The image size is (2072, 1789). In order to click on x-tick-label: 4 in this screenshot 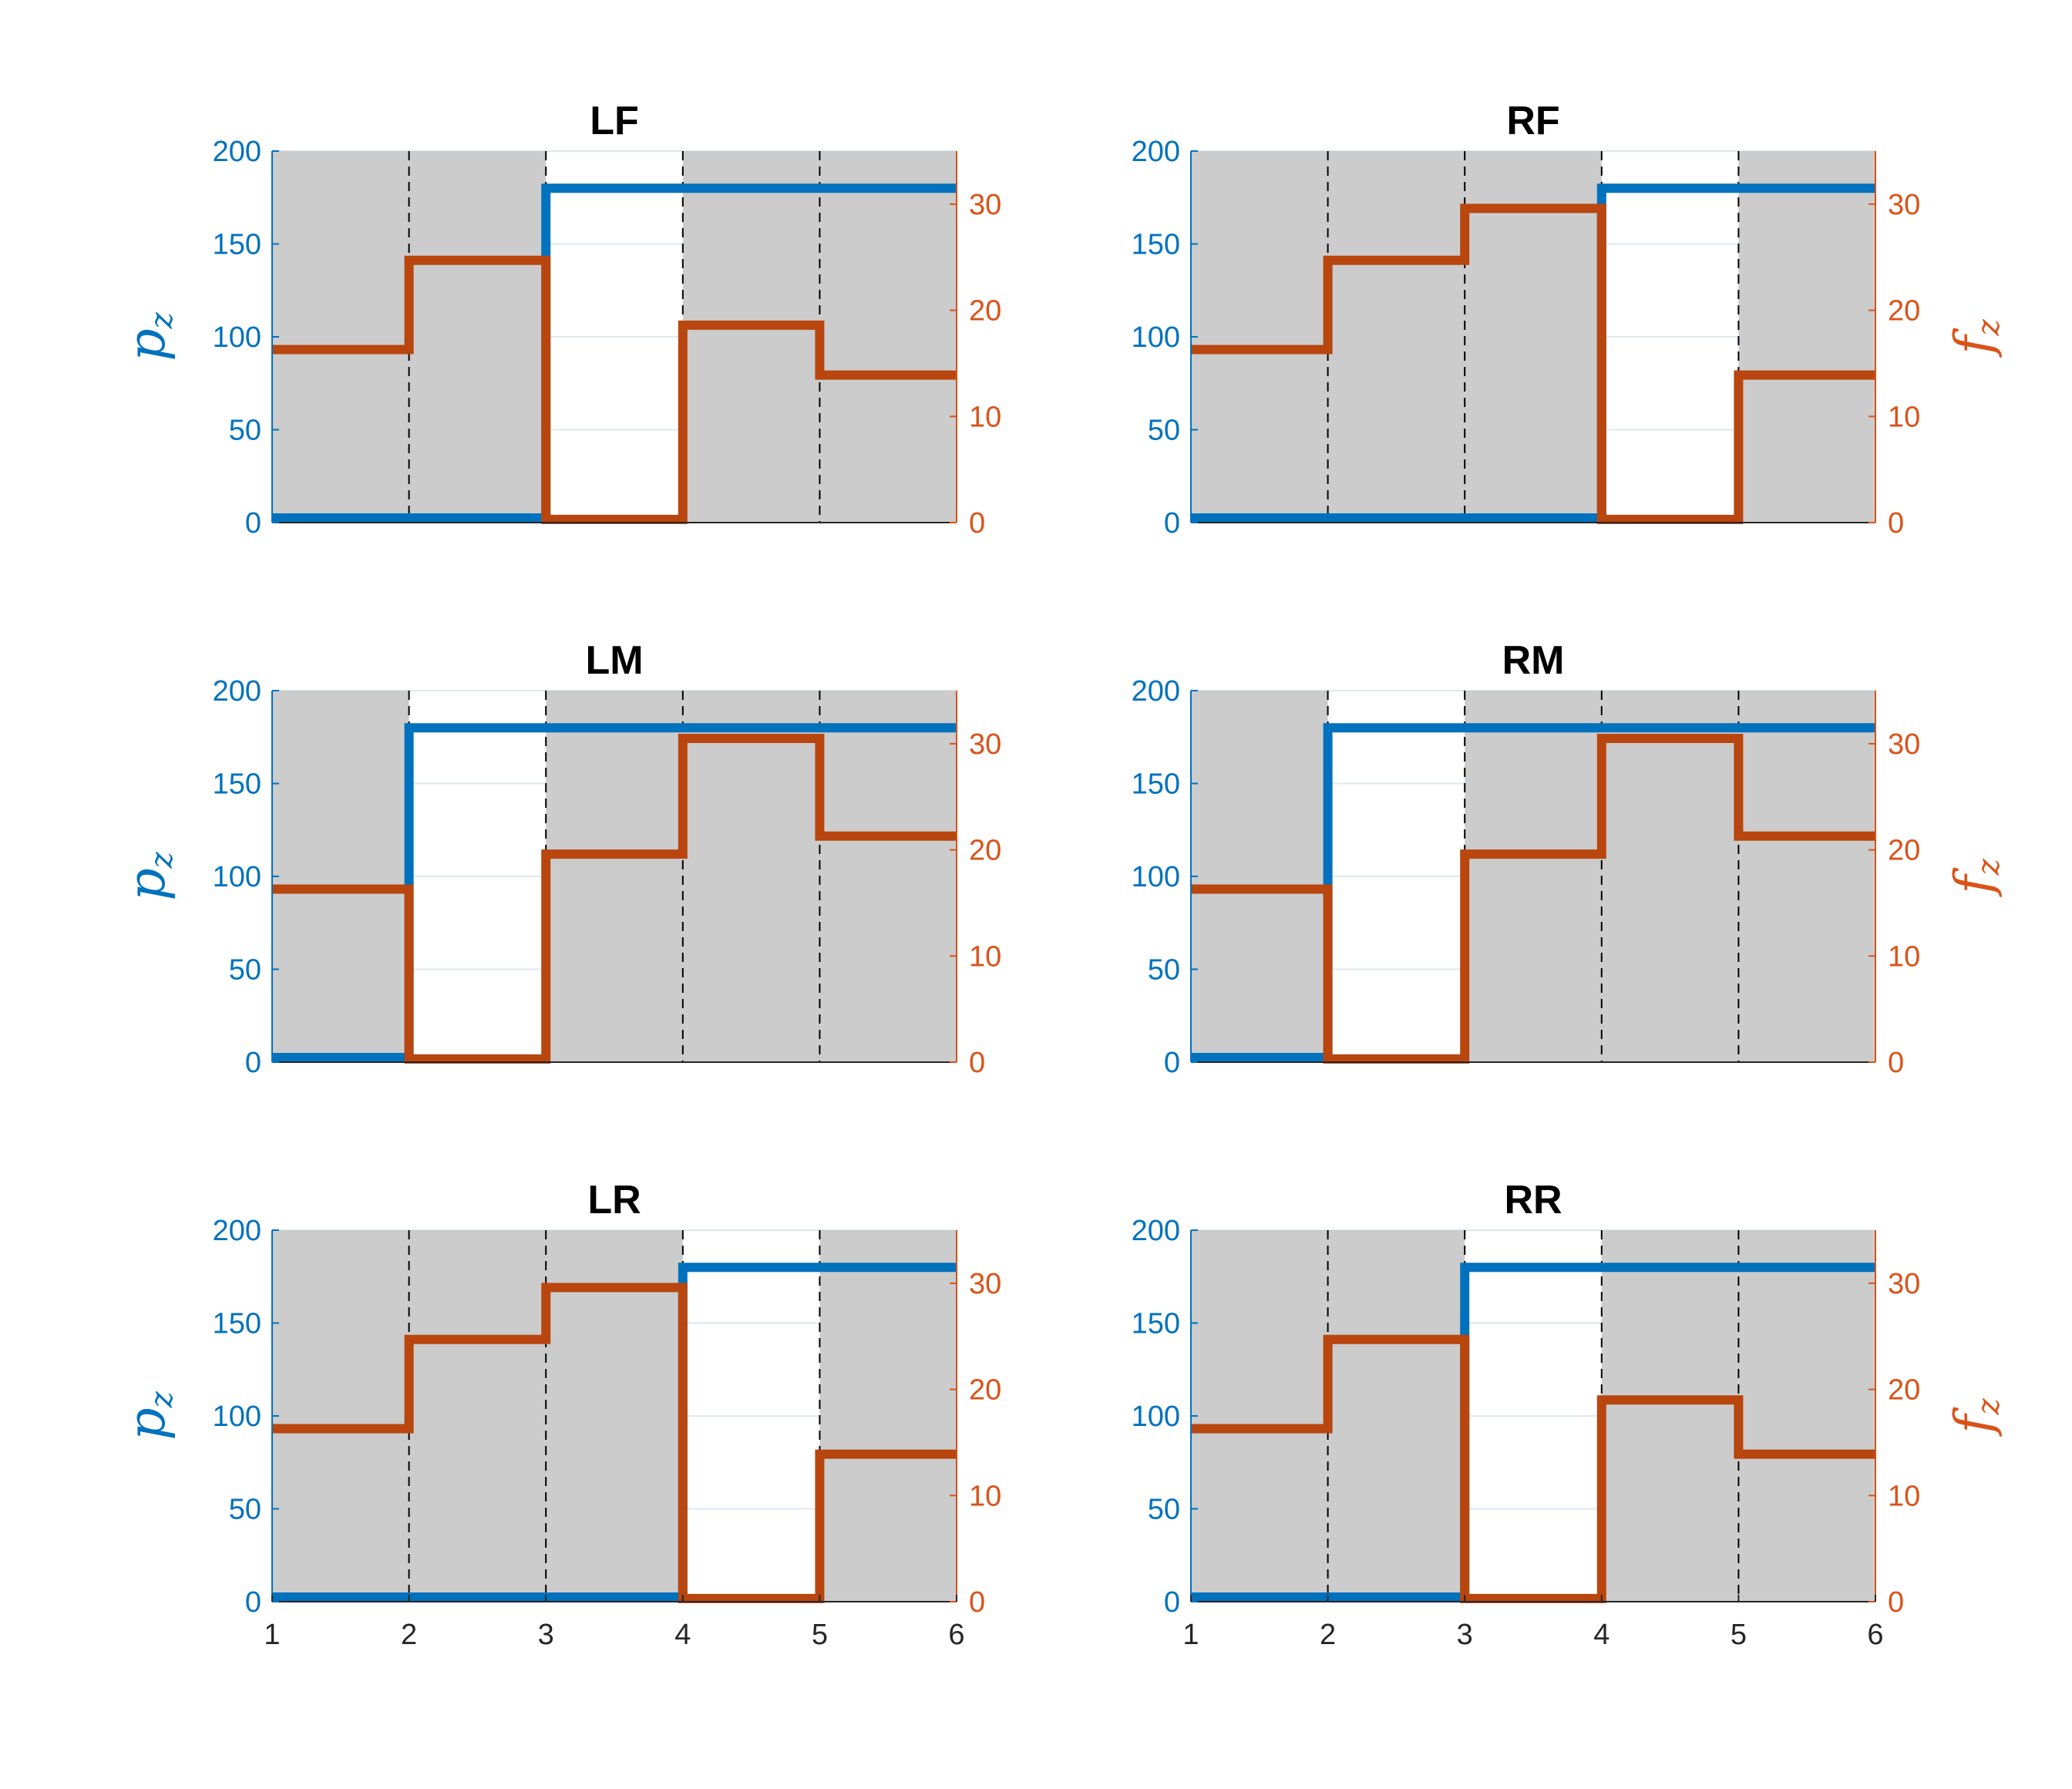, I will do `click(682, 1635)`.